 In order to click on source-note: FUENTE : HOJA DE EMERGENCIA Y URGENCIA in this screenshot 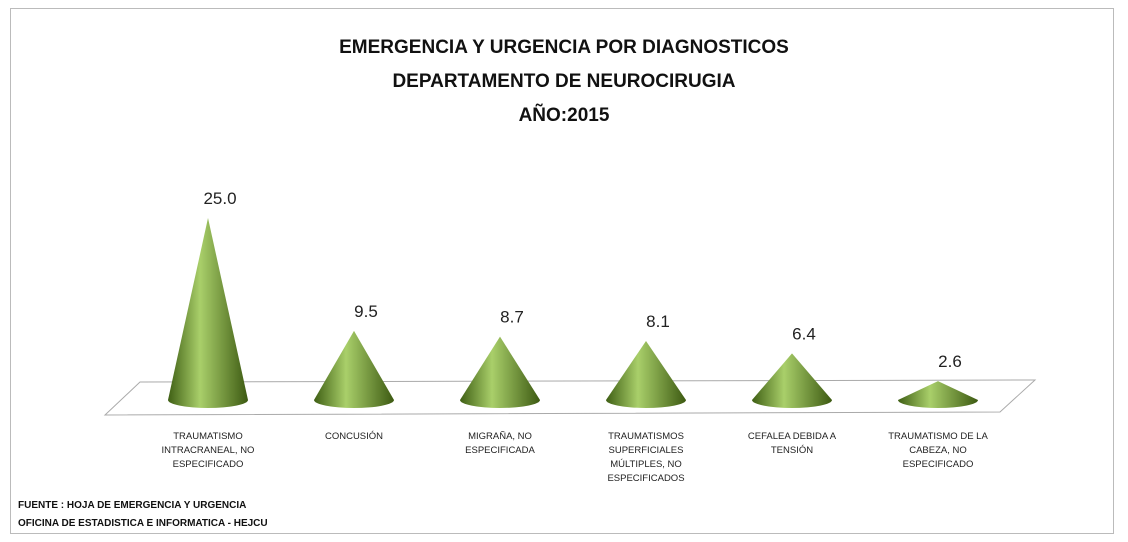, I will do `click(132, 505)`.